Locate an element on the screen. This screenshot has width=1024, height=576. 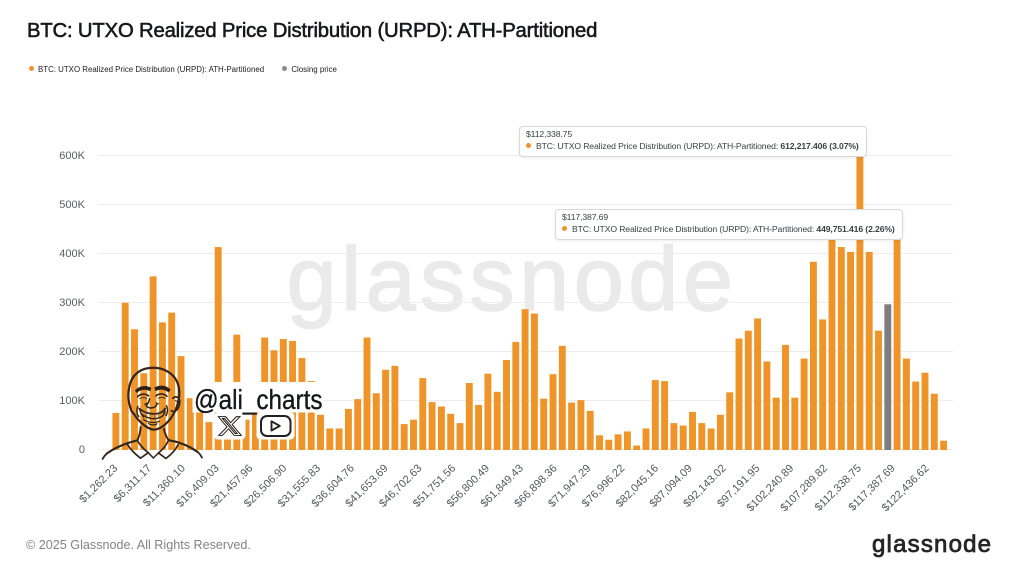
svg-text: 500K is located at coordinates (72, 205).